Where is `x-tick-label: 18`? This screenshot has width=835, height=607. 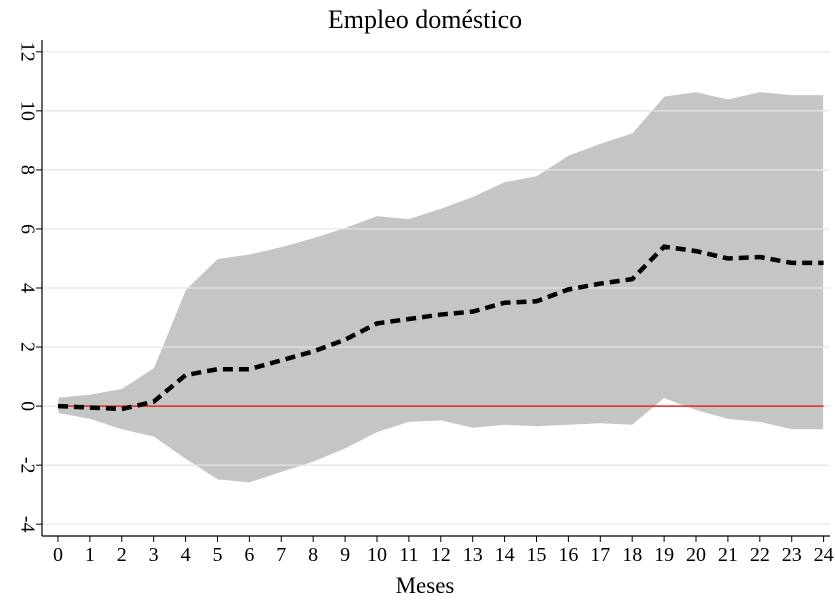
x-tick-label: 18 is located at coordinates (632, 555).